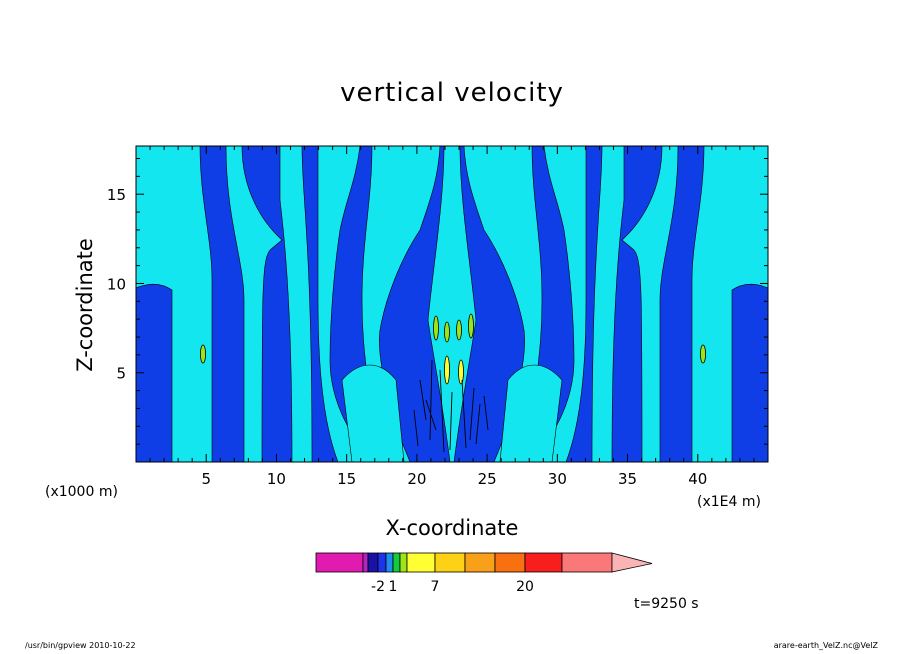 The width and height of the screenshot is (904, 654). Describe the element at coordinates (81, 492) in the screenshot. I see `x-multiplier-label: (x1000 m)` at that location.